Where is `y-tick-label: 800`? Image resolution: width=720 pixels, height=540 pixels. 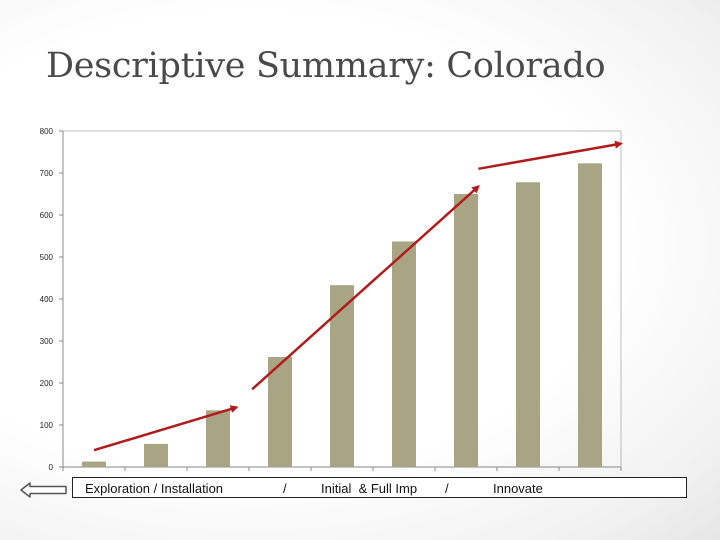
y-tick-label: 800 is located at coordinates (47, 131).